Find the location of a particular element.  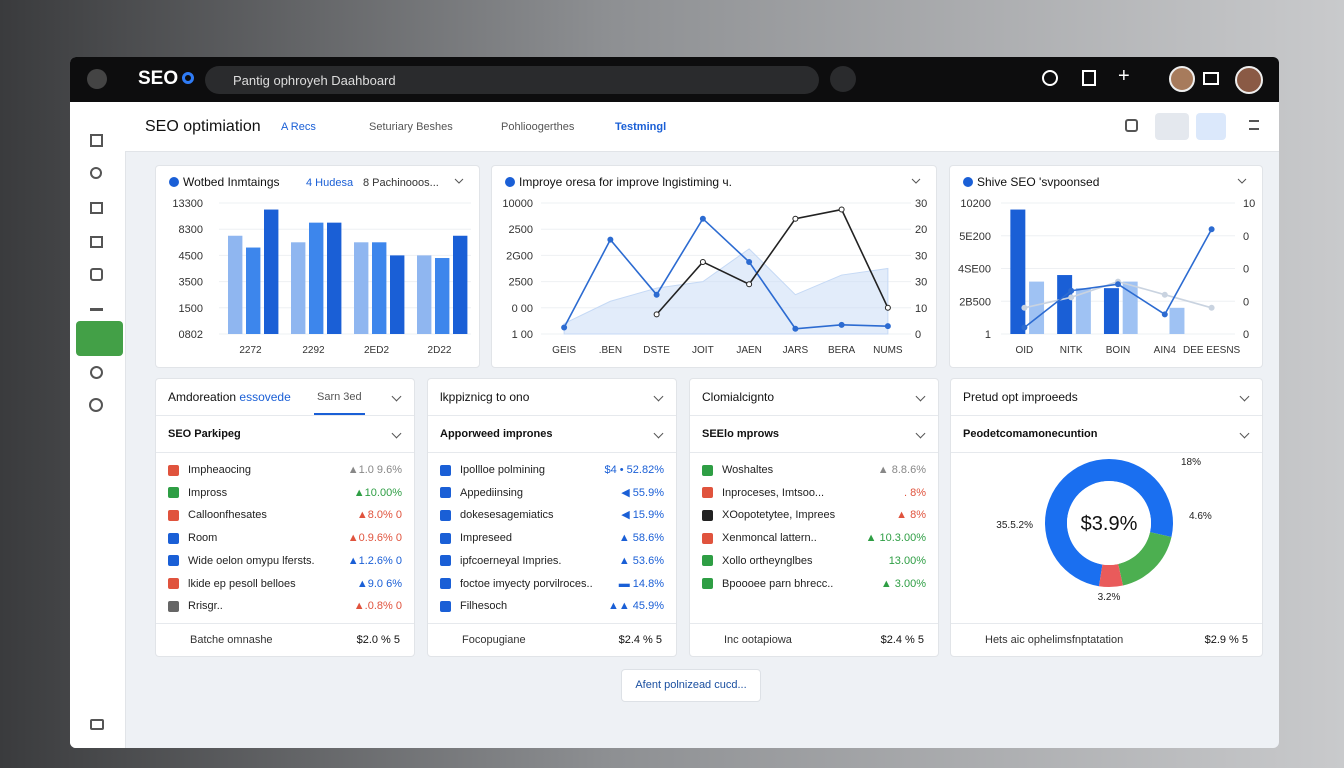

action-button is located at coordinates (843, 79).